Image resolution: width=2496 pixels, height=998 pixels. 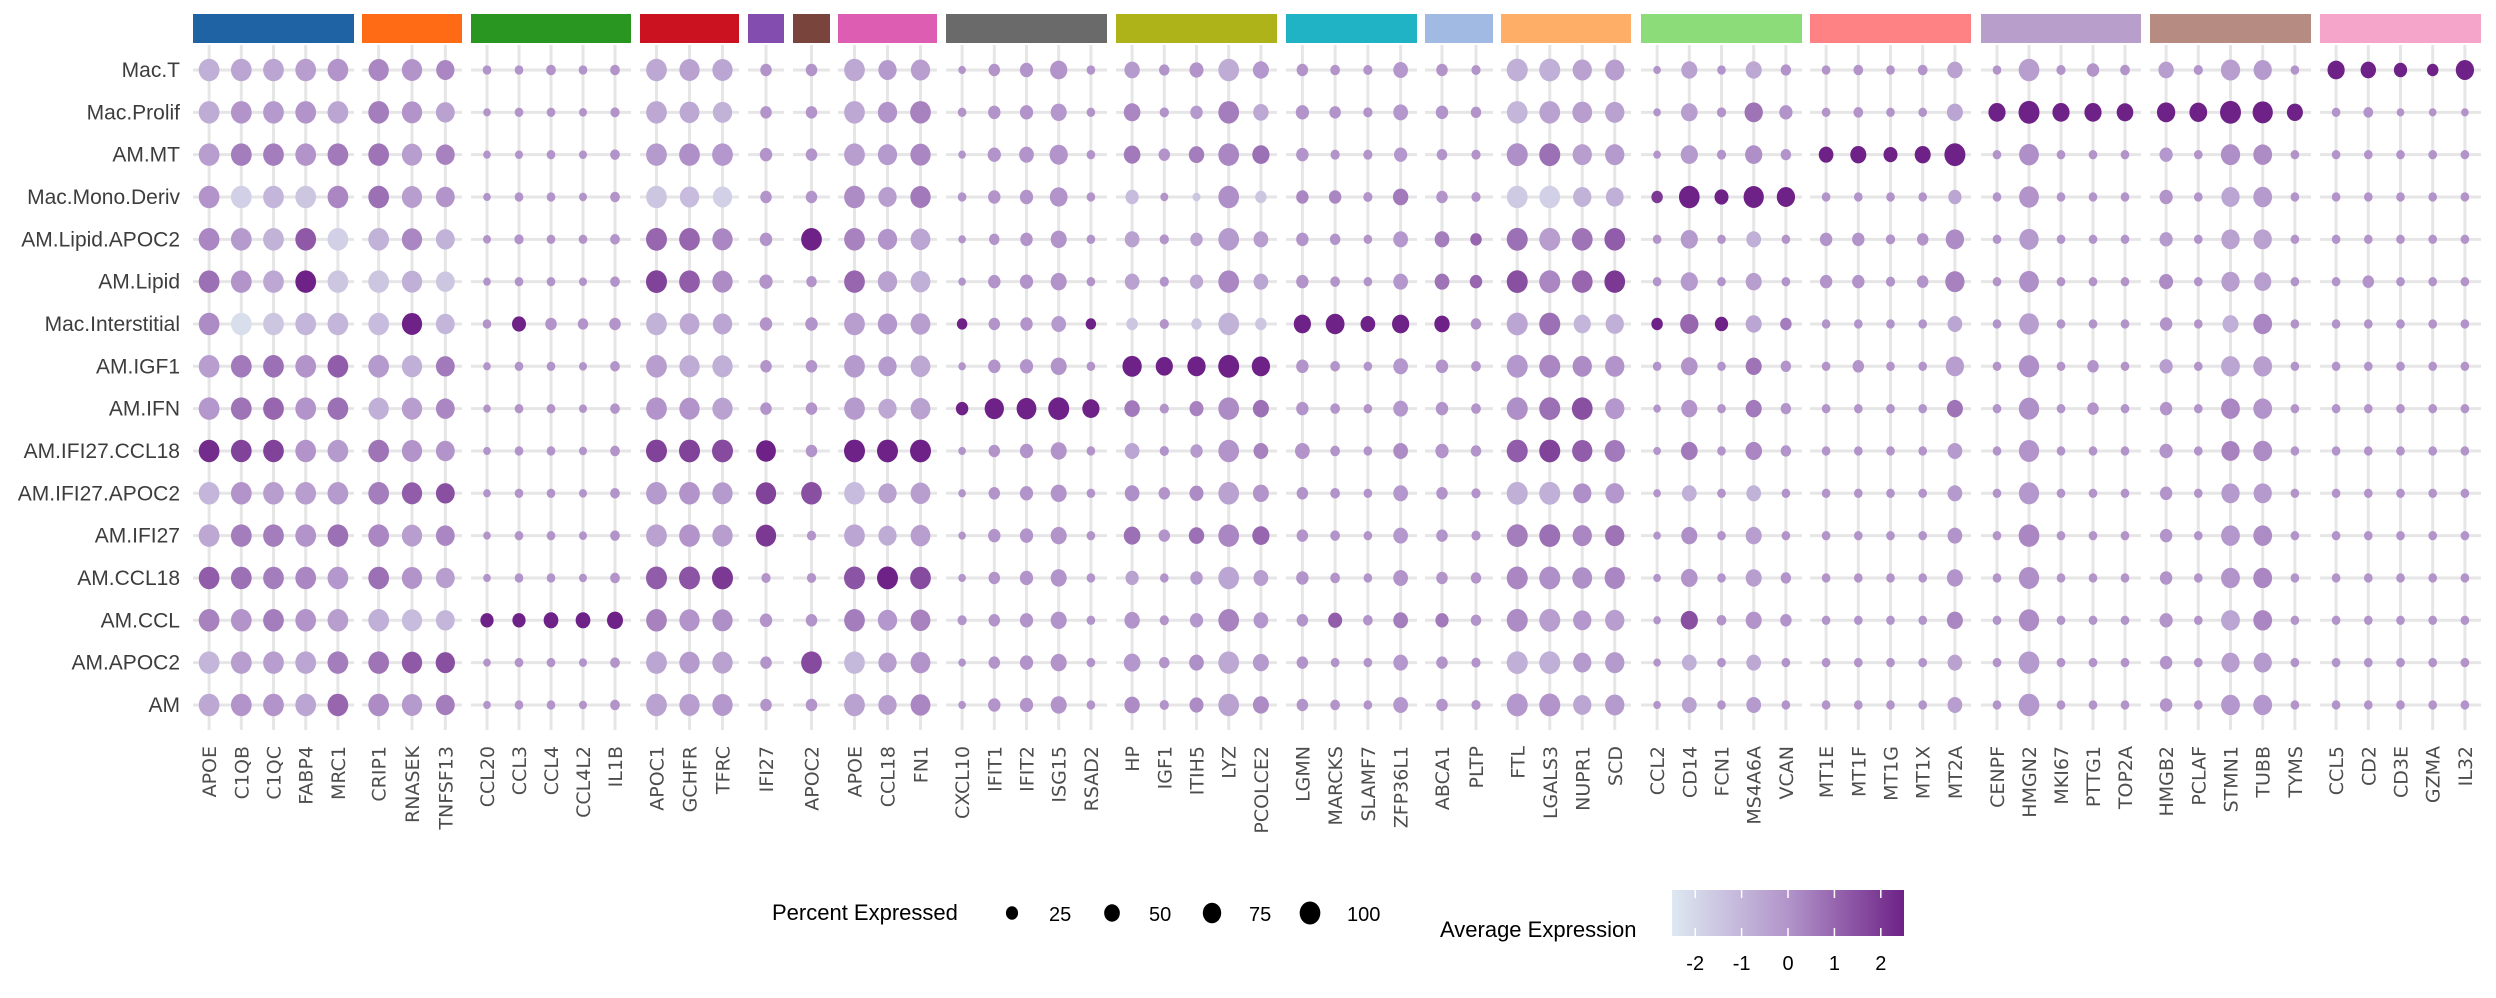 What do you see at coordinates (1690, 772) in the screenshot?
I see `x-tick-label: CD14` at bounding box center [1690, 772].